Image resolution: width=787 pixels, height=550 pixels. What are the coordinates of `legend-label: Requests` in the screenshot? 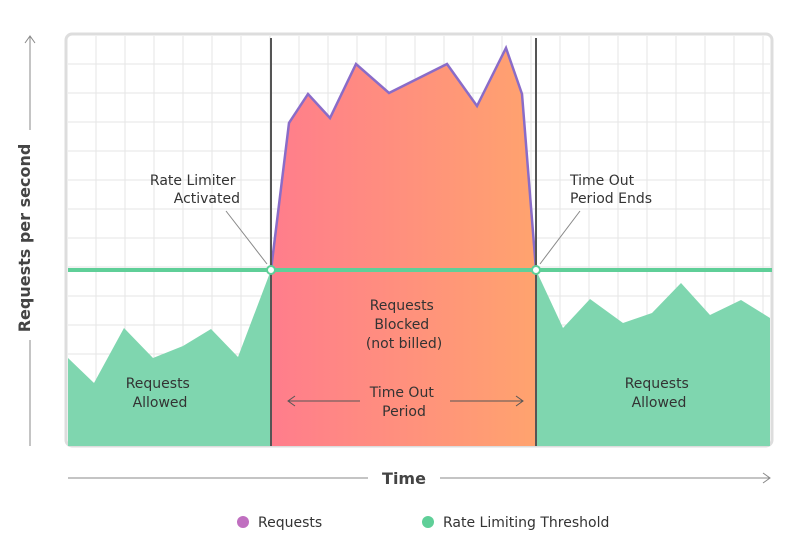 It's located at (290, 523).